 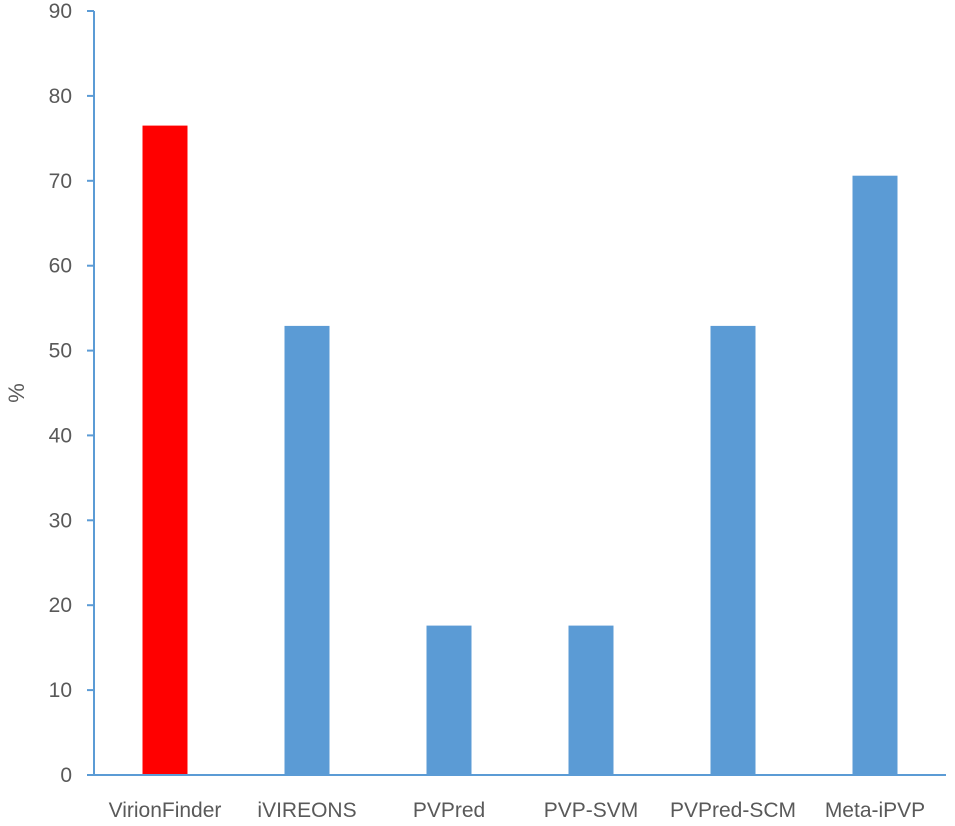 I want to click on y-tick-label: 70, so click(x=60, y=181).